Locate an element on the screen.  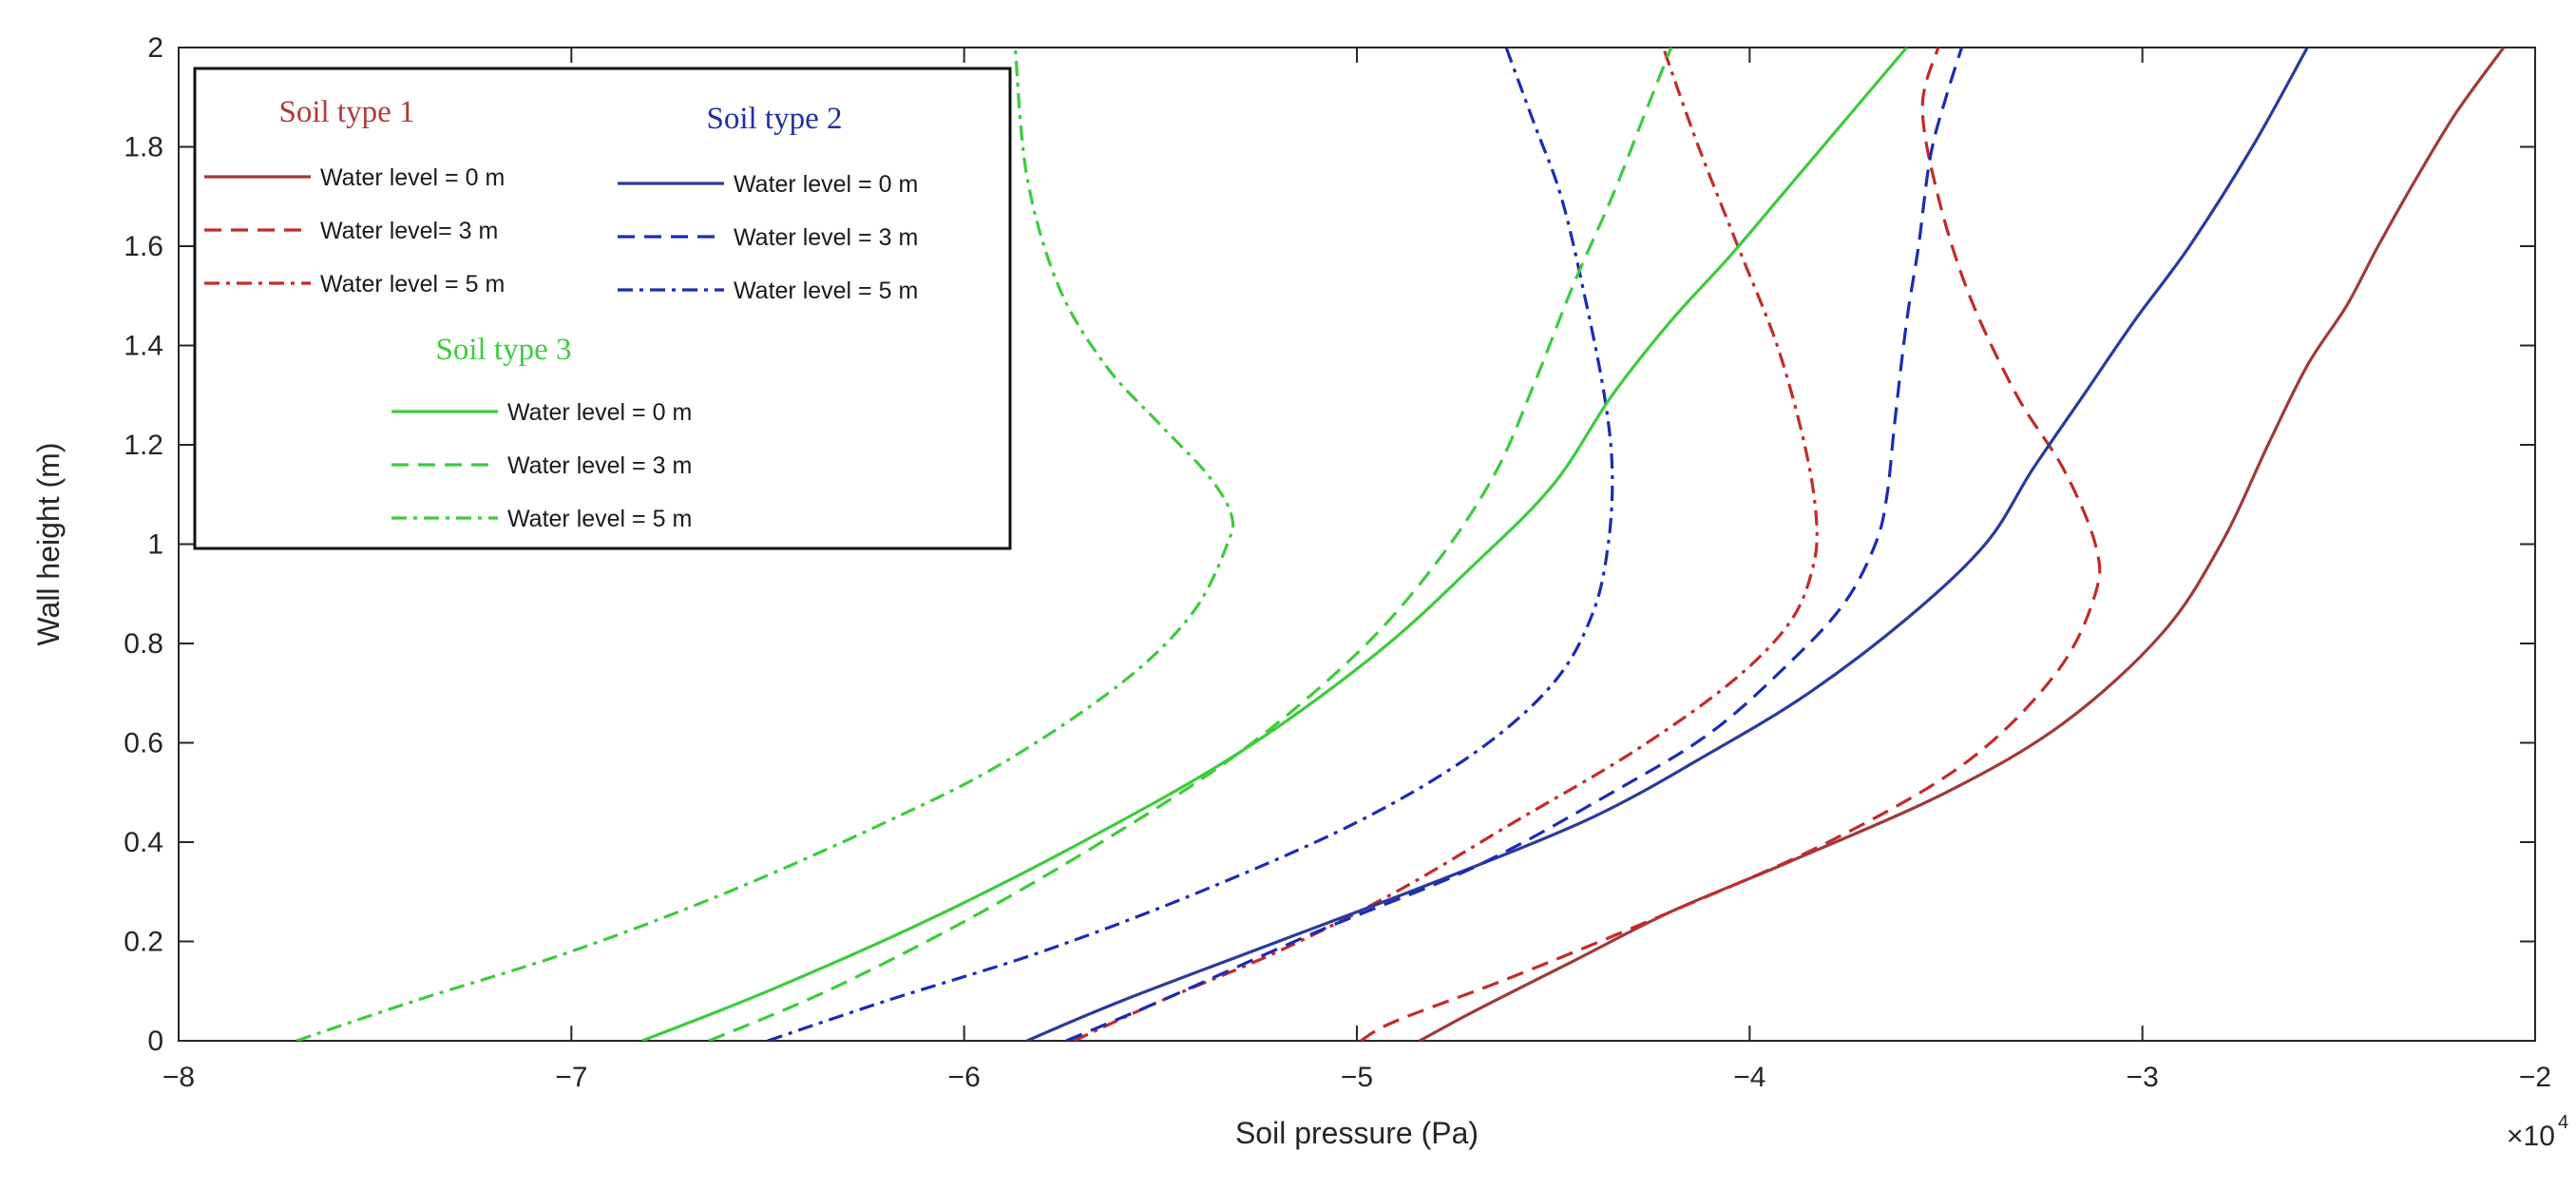
y-axis-title: Wall height (m) is located at coordinates (48, 544).